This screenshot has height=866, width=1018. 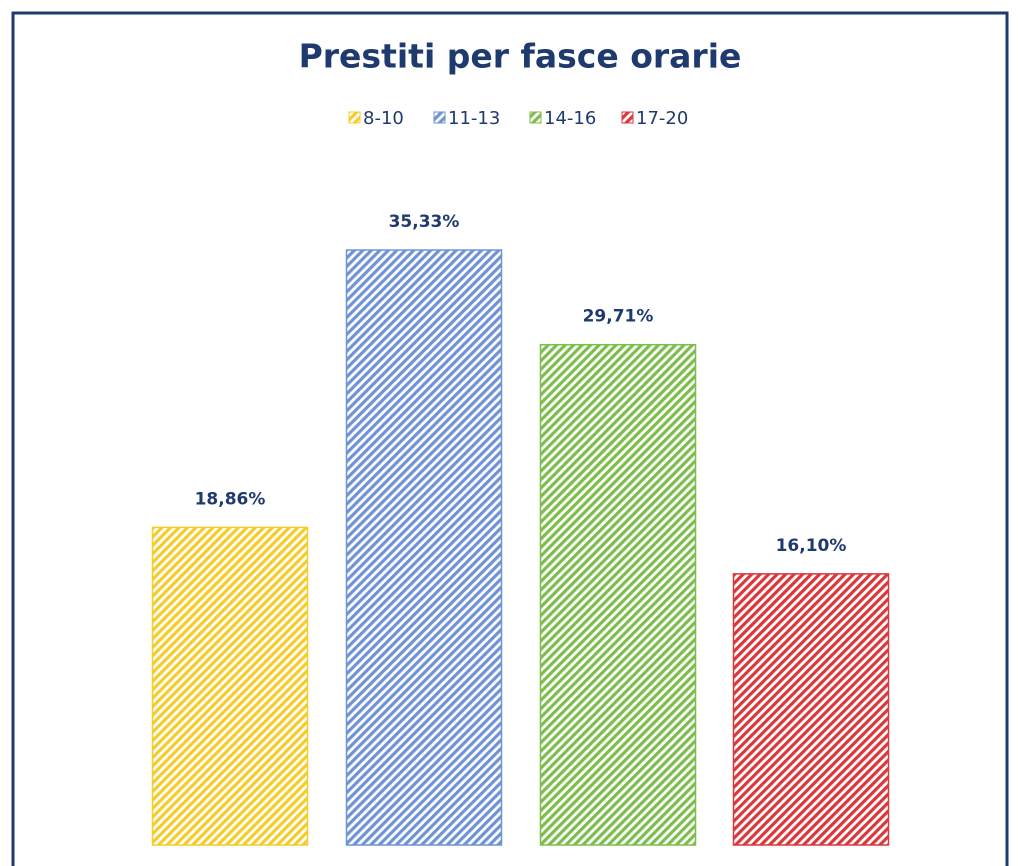 I want to click on legend-label: 14-16, so click(x=570, y=118).